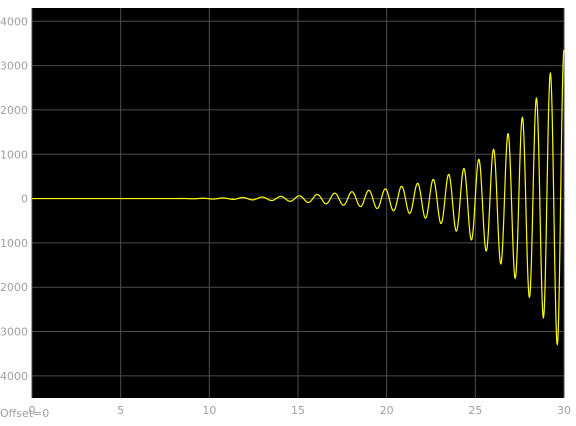 The image size is (576, 426). What do you see at coordinates (475, 410) in the screenshot?
I see `x-tick-label: 25` at bounding box center [475, 410].